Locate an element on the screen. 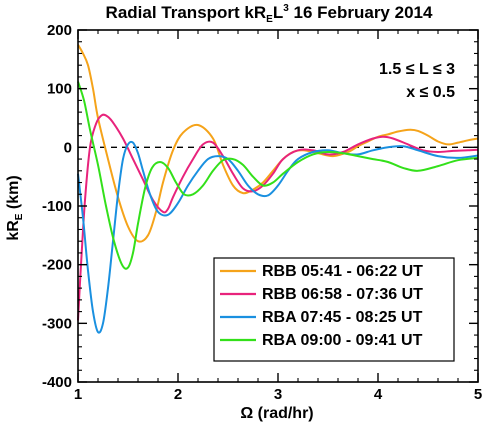  chart-title: Radial Transport kREL3 16 February 2014 is located at coordinates (269, 14).